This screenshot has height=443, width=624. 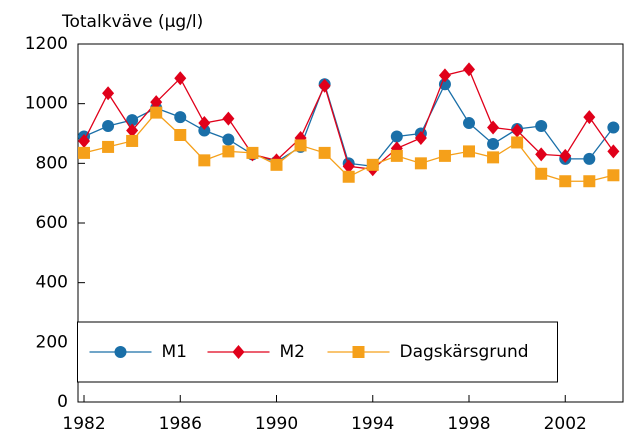 What do you see at coordinates (83, 424) in the screenshot?
I see `x-tick-label: 1982` at bounding box center [83, 424].